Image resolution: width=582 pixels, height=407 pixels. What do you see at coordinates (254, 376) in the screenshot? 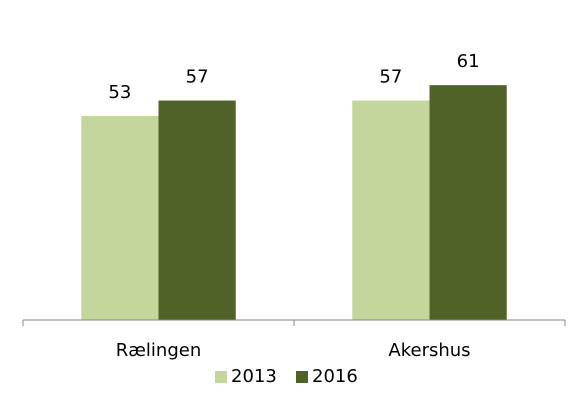
I see `legend-label: 2013` at bounding box center [254, 376].